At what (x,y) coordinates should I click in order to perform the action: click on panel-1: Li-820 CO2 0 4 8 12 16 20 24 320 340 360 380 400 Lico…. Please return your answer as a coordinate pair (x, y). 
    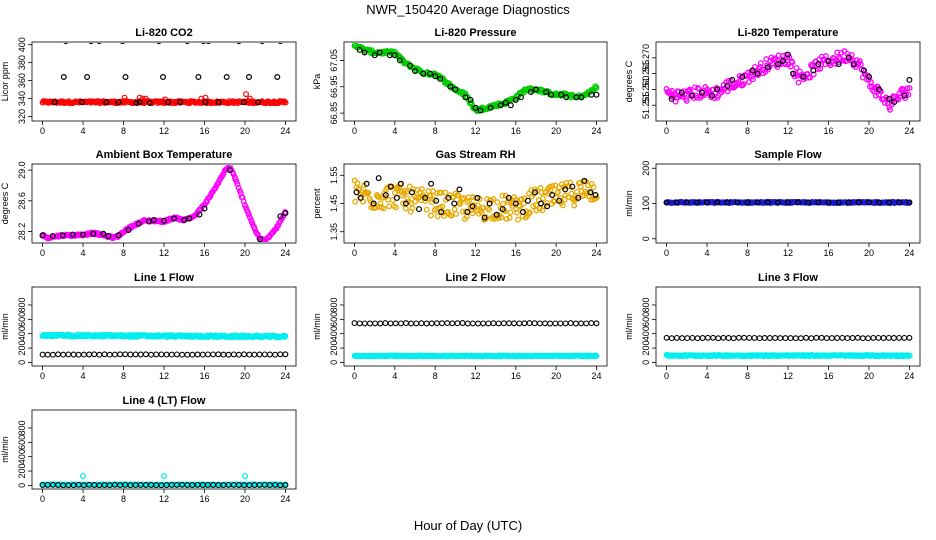
    Looking at the image, I should click on (148, 81).